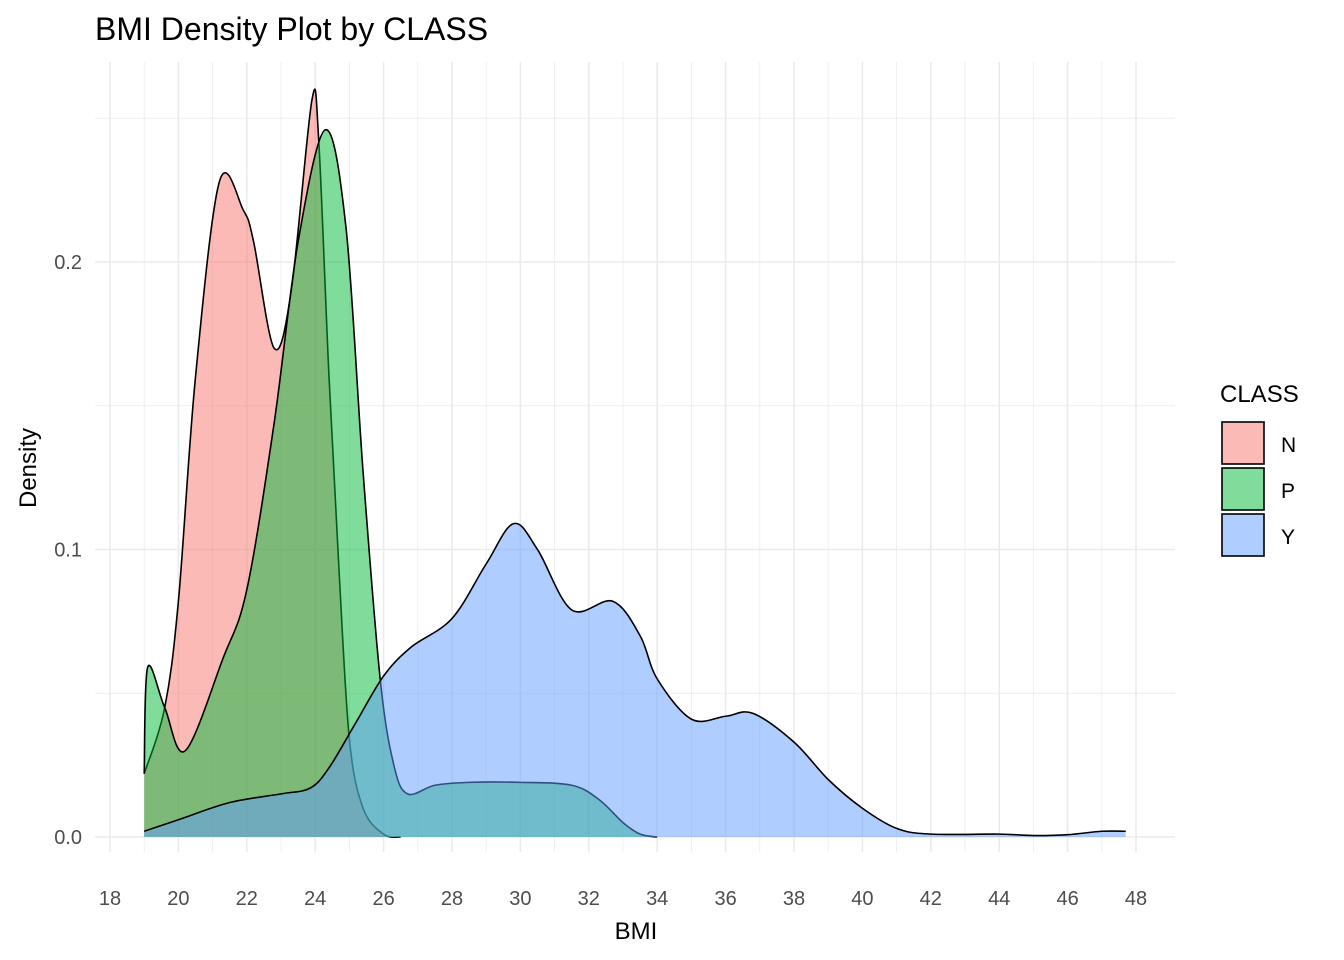 This screenshot has width=1344, height=960. What do you see at coordinates (383, 899) in the screenshot?
I see `x-tick-label: 26` at bounding box center [383, 899].